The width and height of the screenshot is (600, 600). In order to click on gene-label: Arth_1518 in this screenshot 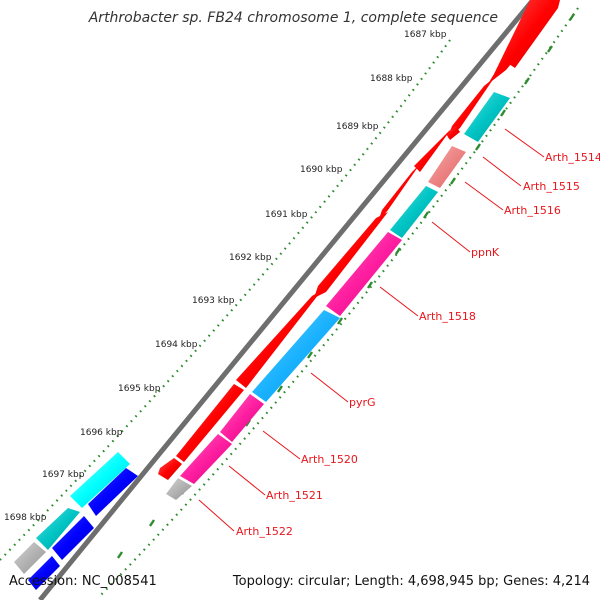, I will do `click(447, 316)`.